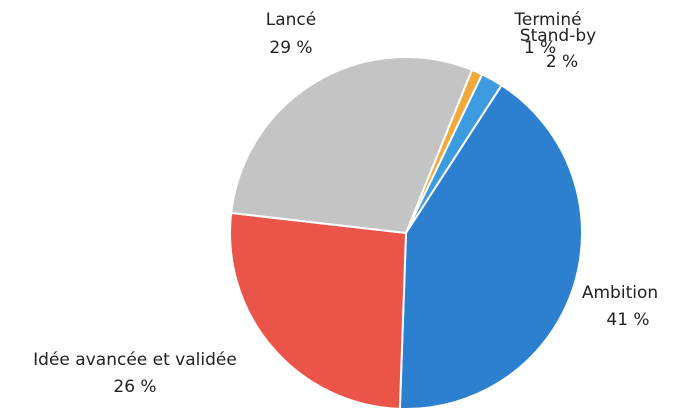  What do you see at coordinates (318, 310) in the screenshot?
I see `pie-slice` at bounding box center [318, 310].